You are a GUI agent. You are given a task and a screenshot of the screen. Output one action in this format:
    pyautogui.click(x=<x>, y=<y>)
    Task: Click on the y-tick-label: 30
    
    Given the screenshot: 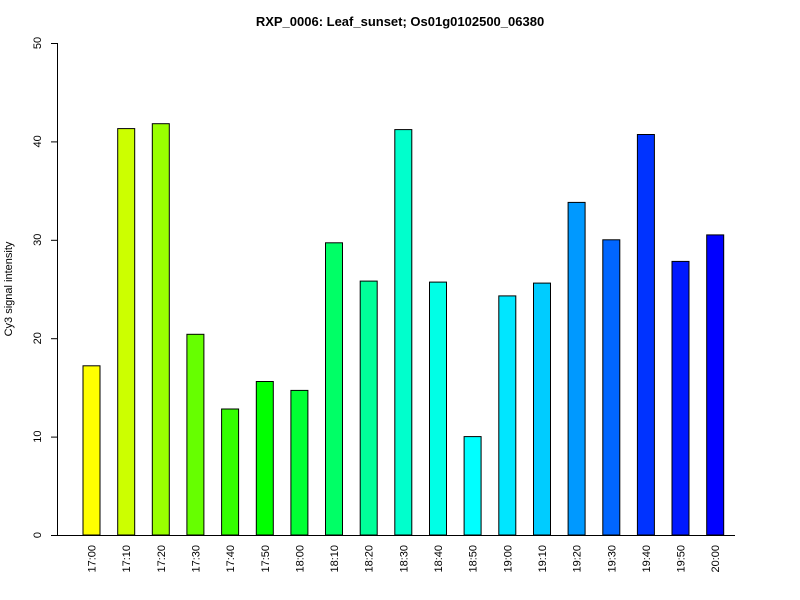 What is the action you would take?
    pyautogui.click(x=38, y=240)
    